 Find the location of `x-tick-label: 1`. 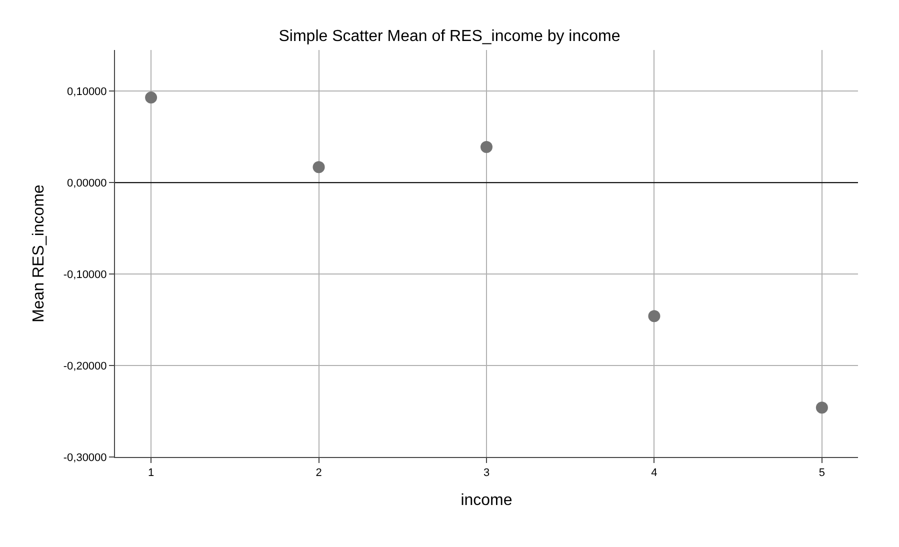

x-tick-label: 1 is located at coordinates (151, 473).